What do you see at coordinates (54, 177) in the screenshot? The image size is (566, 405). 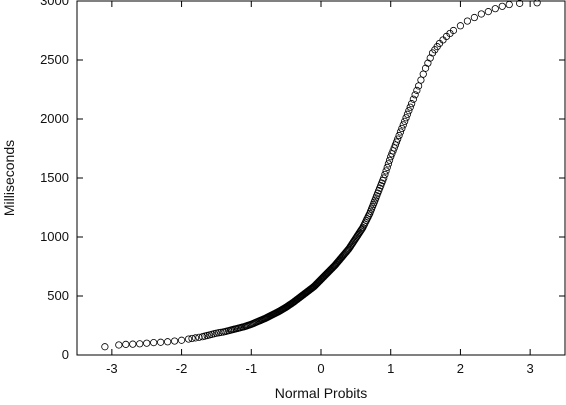 I see `y-tick-label: 1500` at bounding box center [54, 177].